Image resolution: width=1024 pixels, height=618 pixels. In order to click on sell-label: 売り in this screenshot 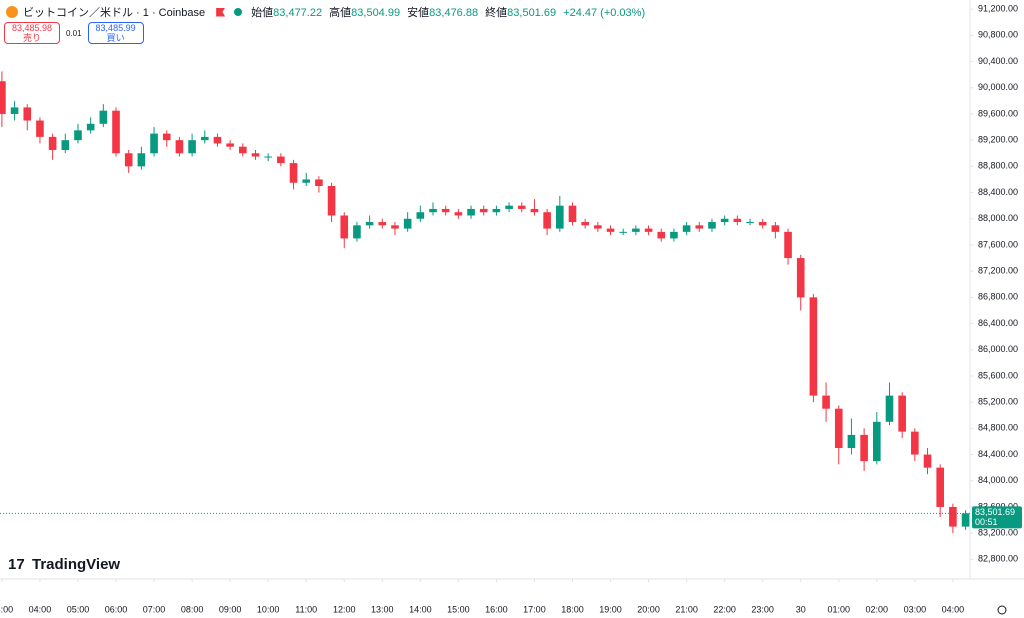, I will do `click(31, 38)`.